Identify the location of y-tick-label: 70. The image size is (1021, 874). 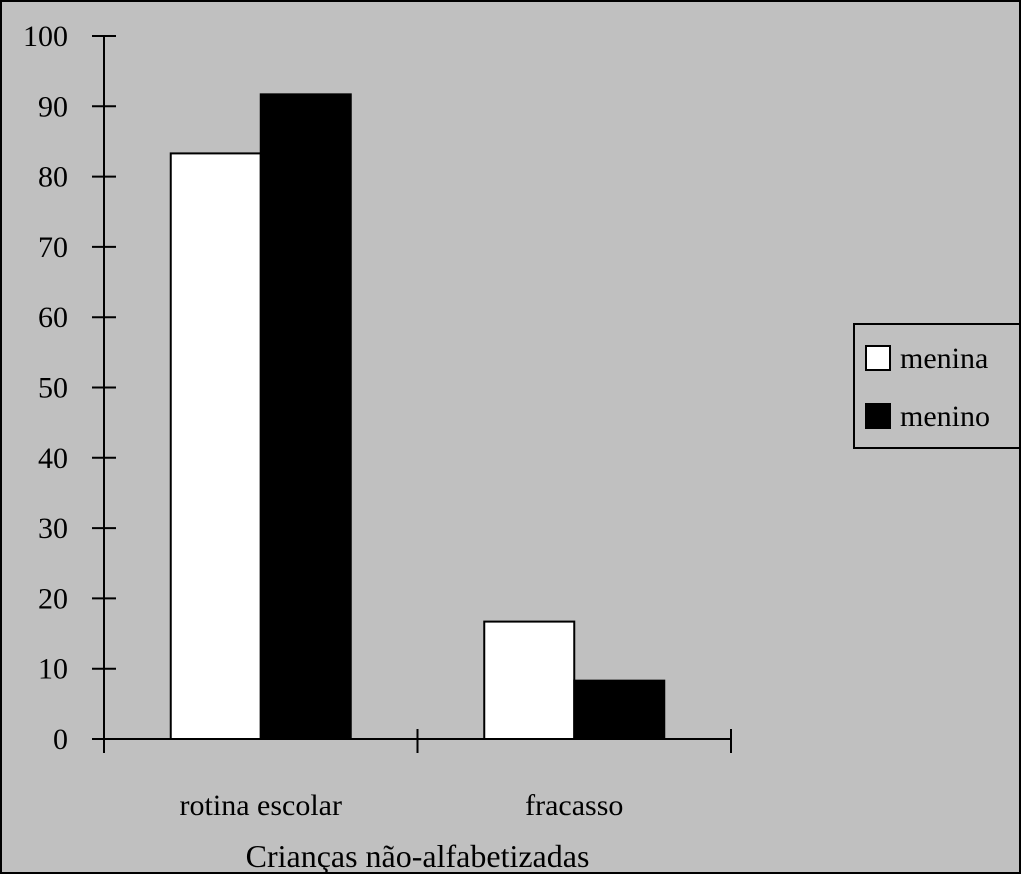
(53, 247).